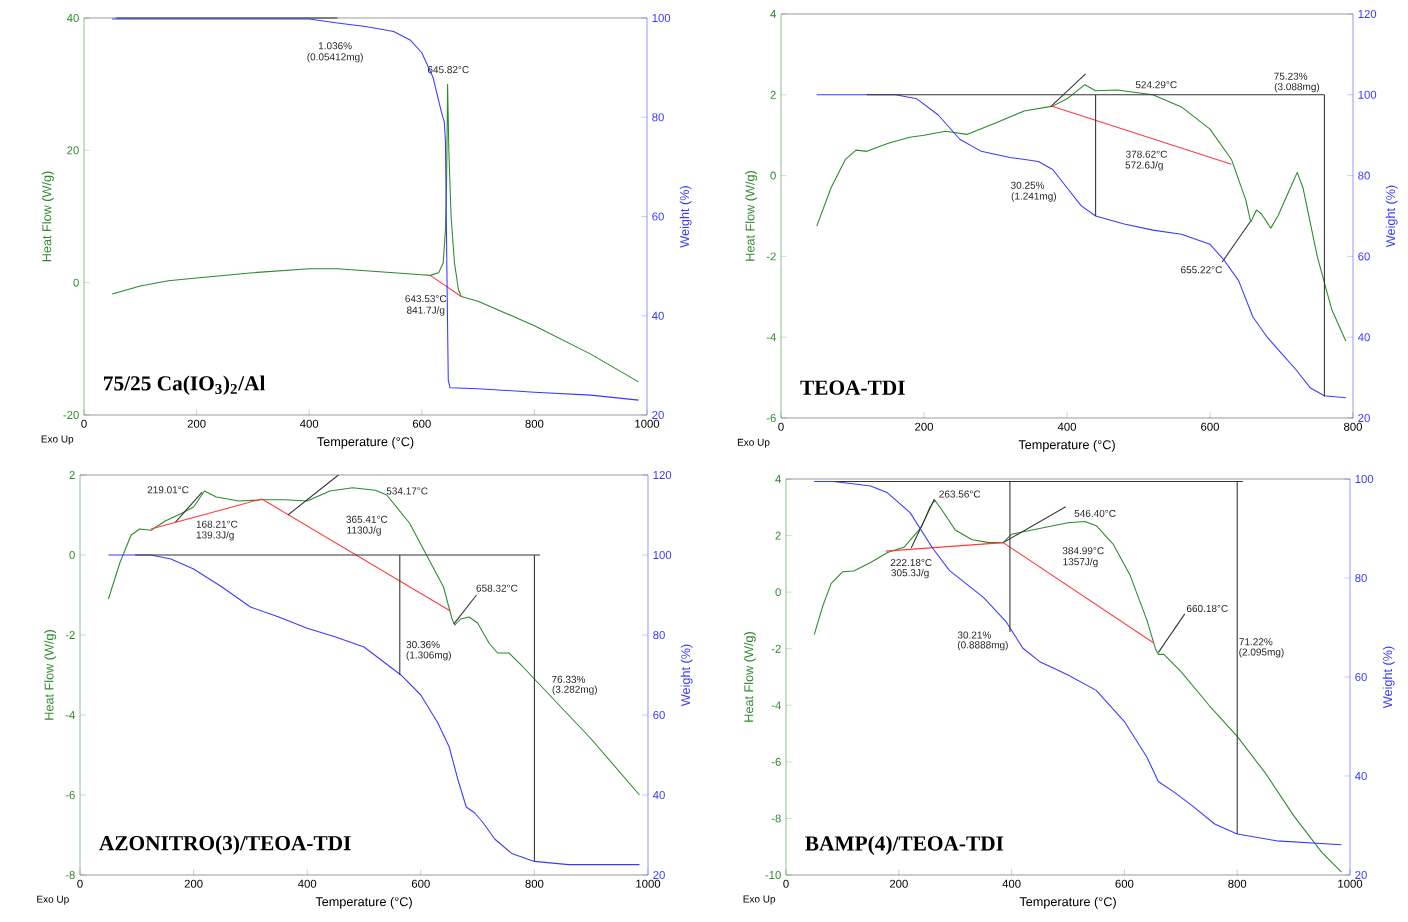  I want to click on annotation: 263.56°C, so click(960, 494).